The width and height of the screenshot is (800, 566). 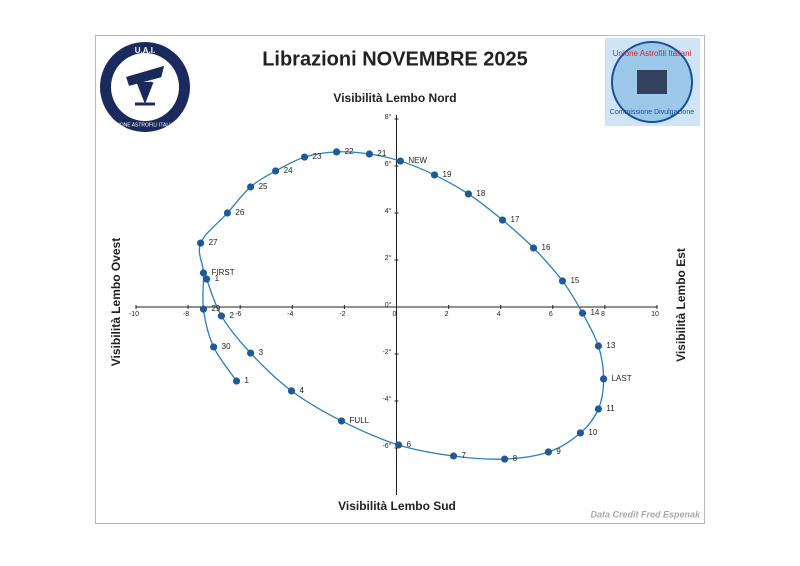 I want to click on x-tick-label: -6, so click(x=238, y=314).